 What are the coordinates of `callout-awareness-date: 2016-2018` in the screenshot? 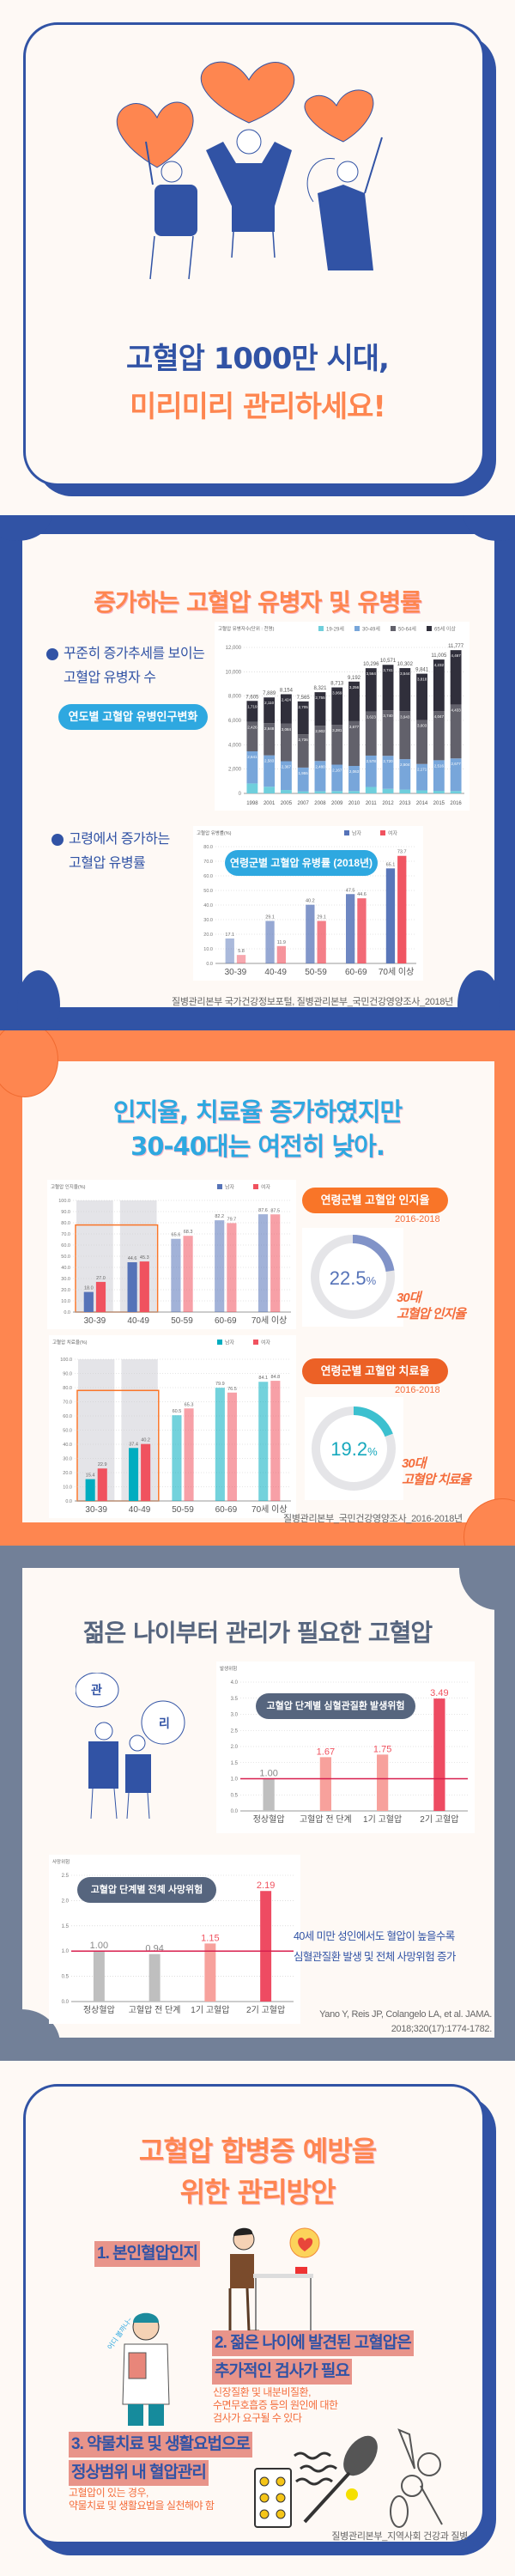 It's located at (417, 1219).